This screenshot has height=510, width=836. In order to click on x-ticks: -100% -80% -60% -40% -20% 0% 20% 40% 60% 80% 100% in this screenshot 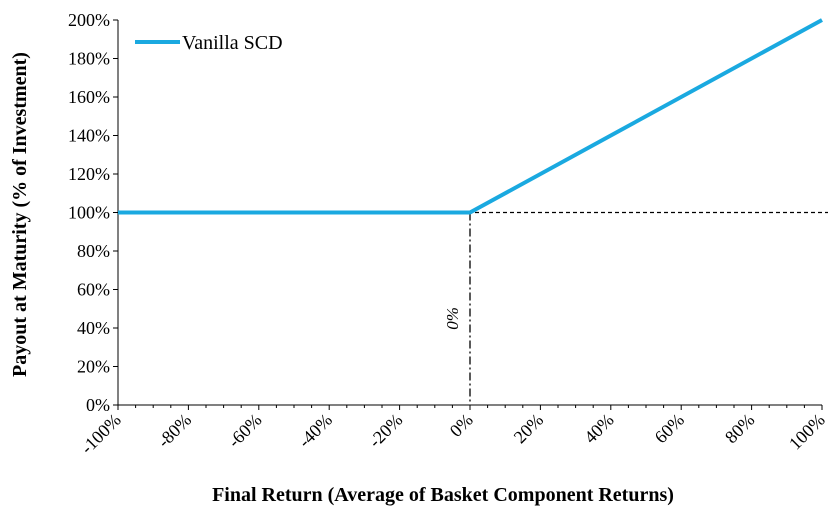, I will do `click(453, 431)`.